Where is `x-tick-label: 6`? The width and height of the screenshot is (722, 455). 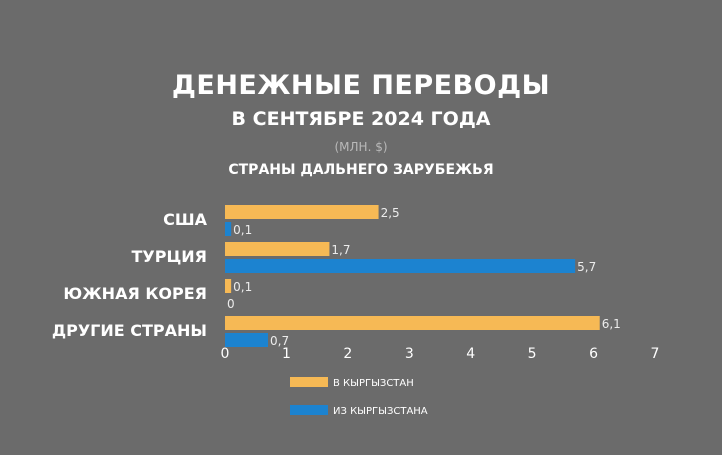
x-tick-label: 6 is located at coordinates (593, 354).